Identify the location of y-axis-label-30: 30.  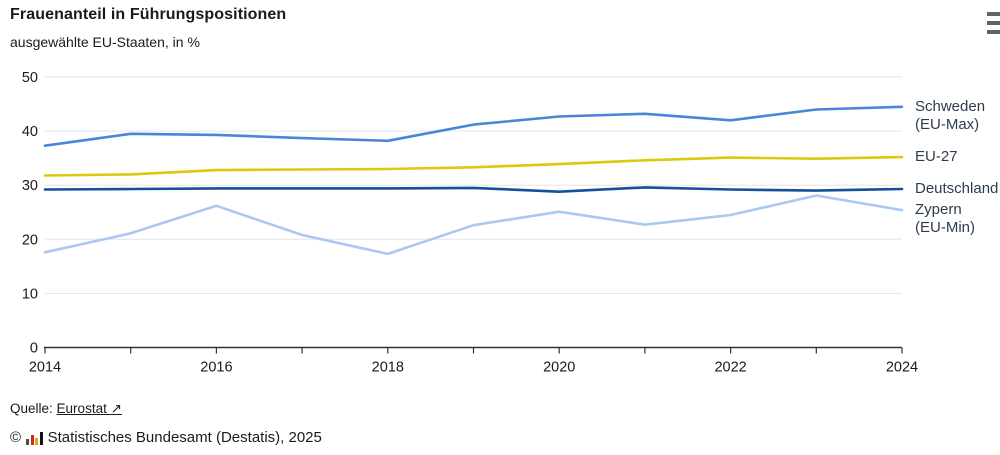
(30, 186).